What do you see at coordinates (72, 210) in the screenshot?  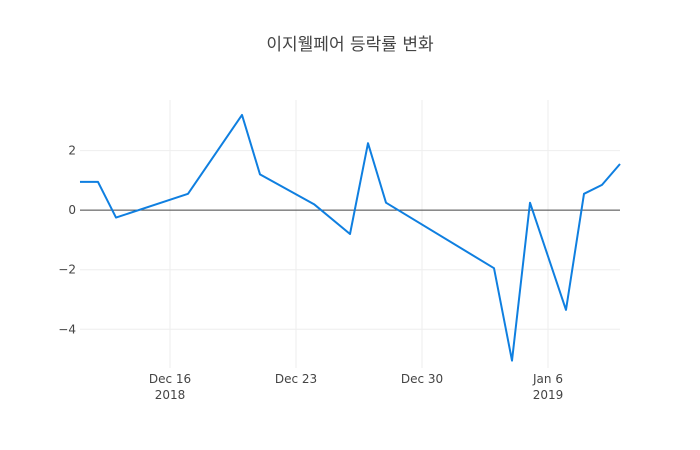 I see `y-tick-label: 0` at bounding box center [72, 210].